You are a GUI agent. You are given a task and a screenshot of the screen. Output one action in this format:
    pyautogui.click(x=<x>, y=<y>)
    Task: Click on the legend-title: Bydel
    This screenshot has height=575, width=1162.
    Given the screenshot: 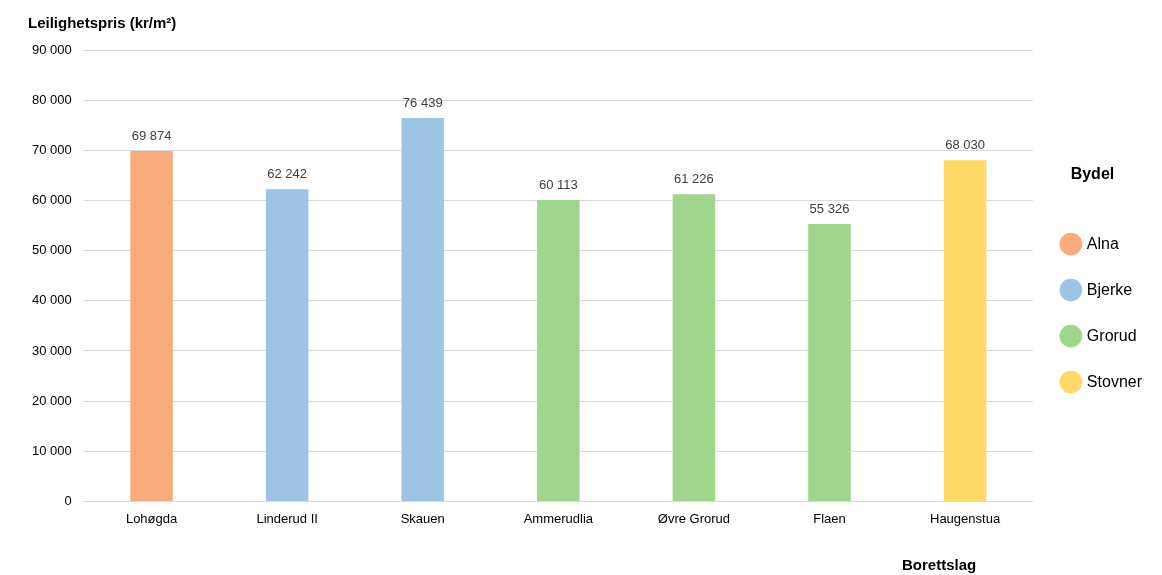 What is the action you would take?
    pyautogui.click(x=1092, y=174)
    